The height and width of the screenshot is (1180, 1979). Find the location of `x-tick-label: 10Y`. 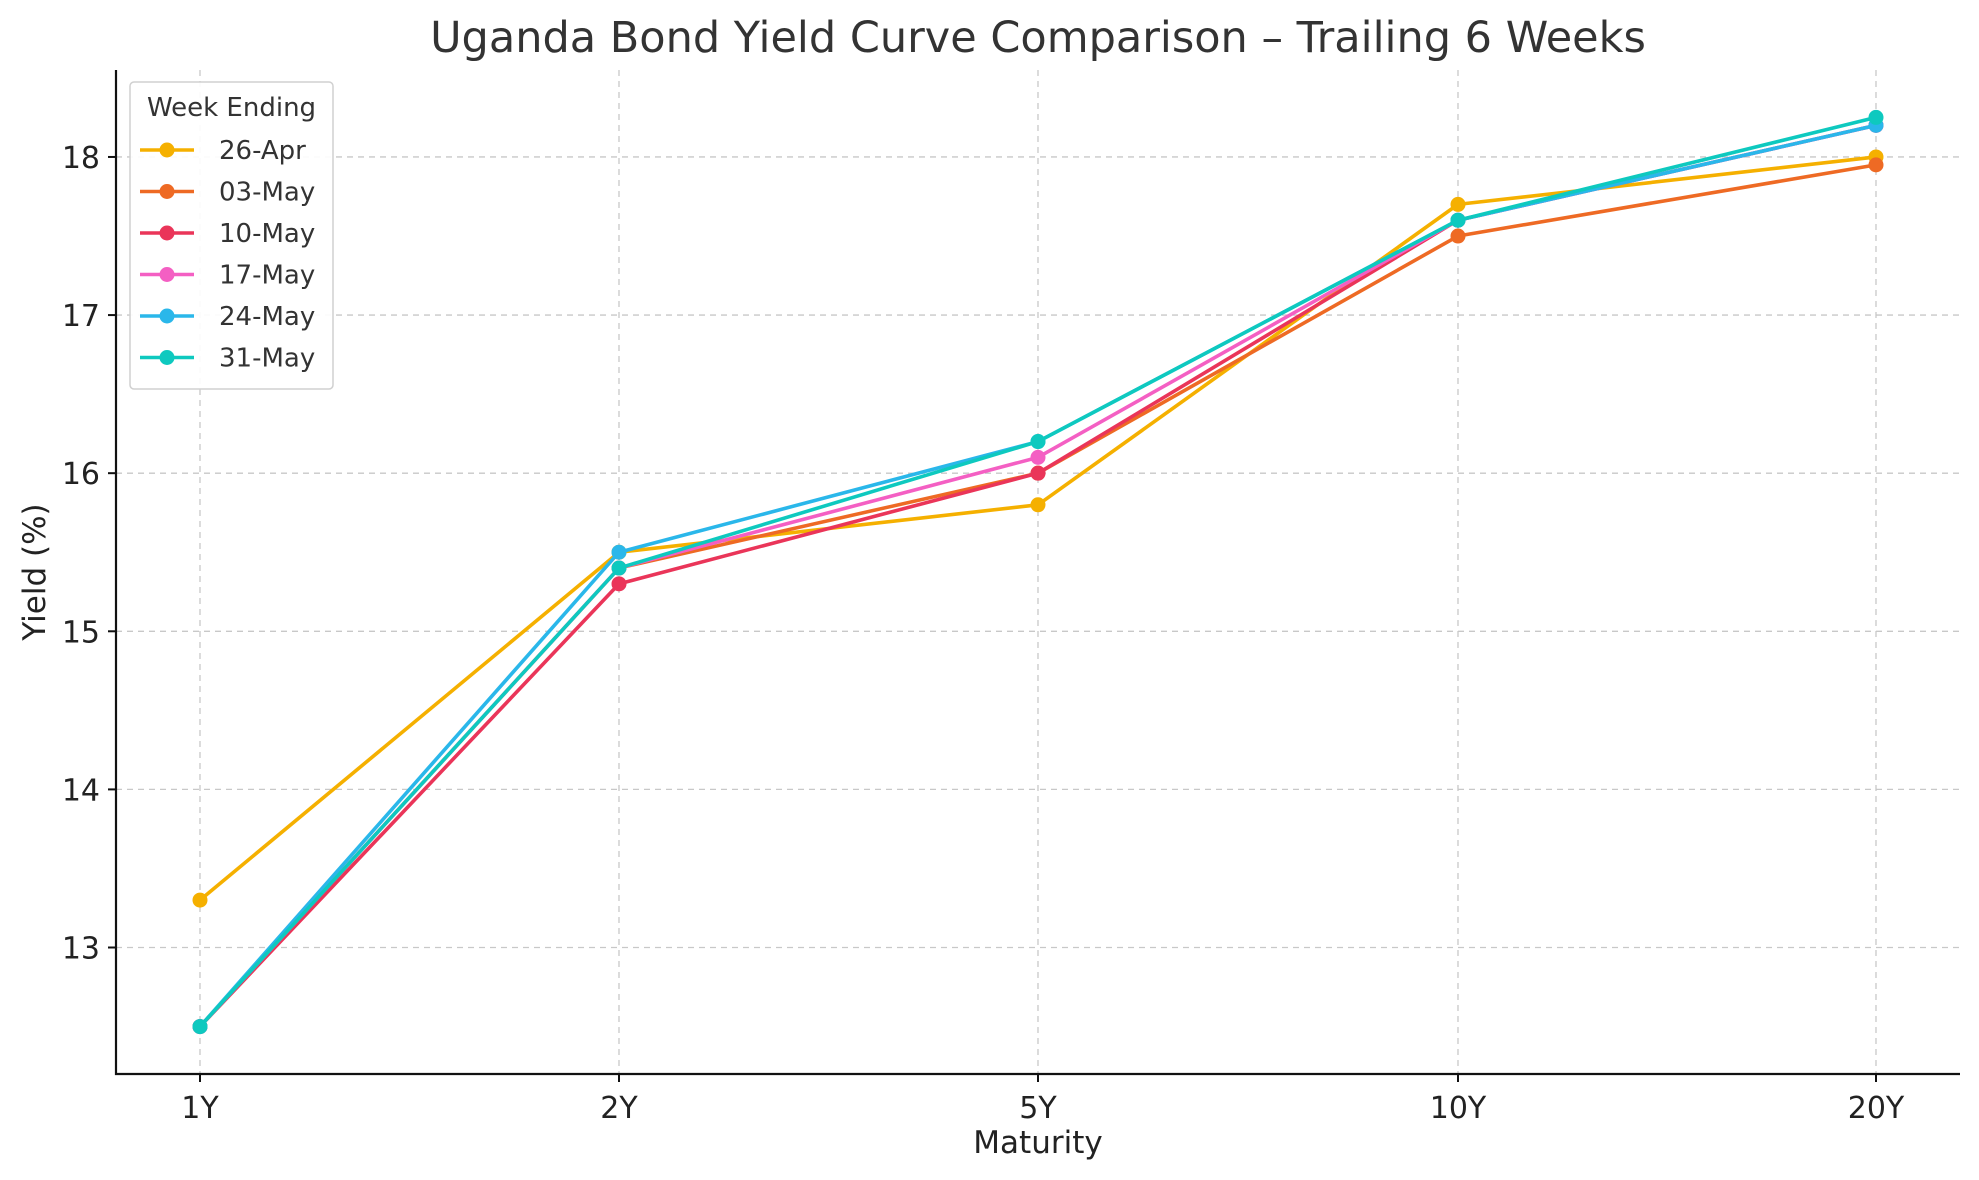

x-tick-label: 10Y is located at coordinates (1458, 1108).